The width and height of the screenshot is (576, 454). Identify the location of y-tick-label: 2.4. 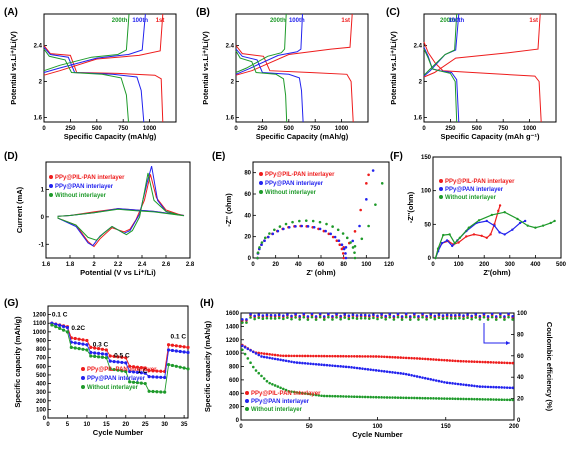
(418, 47).